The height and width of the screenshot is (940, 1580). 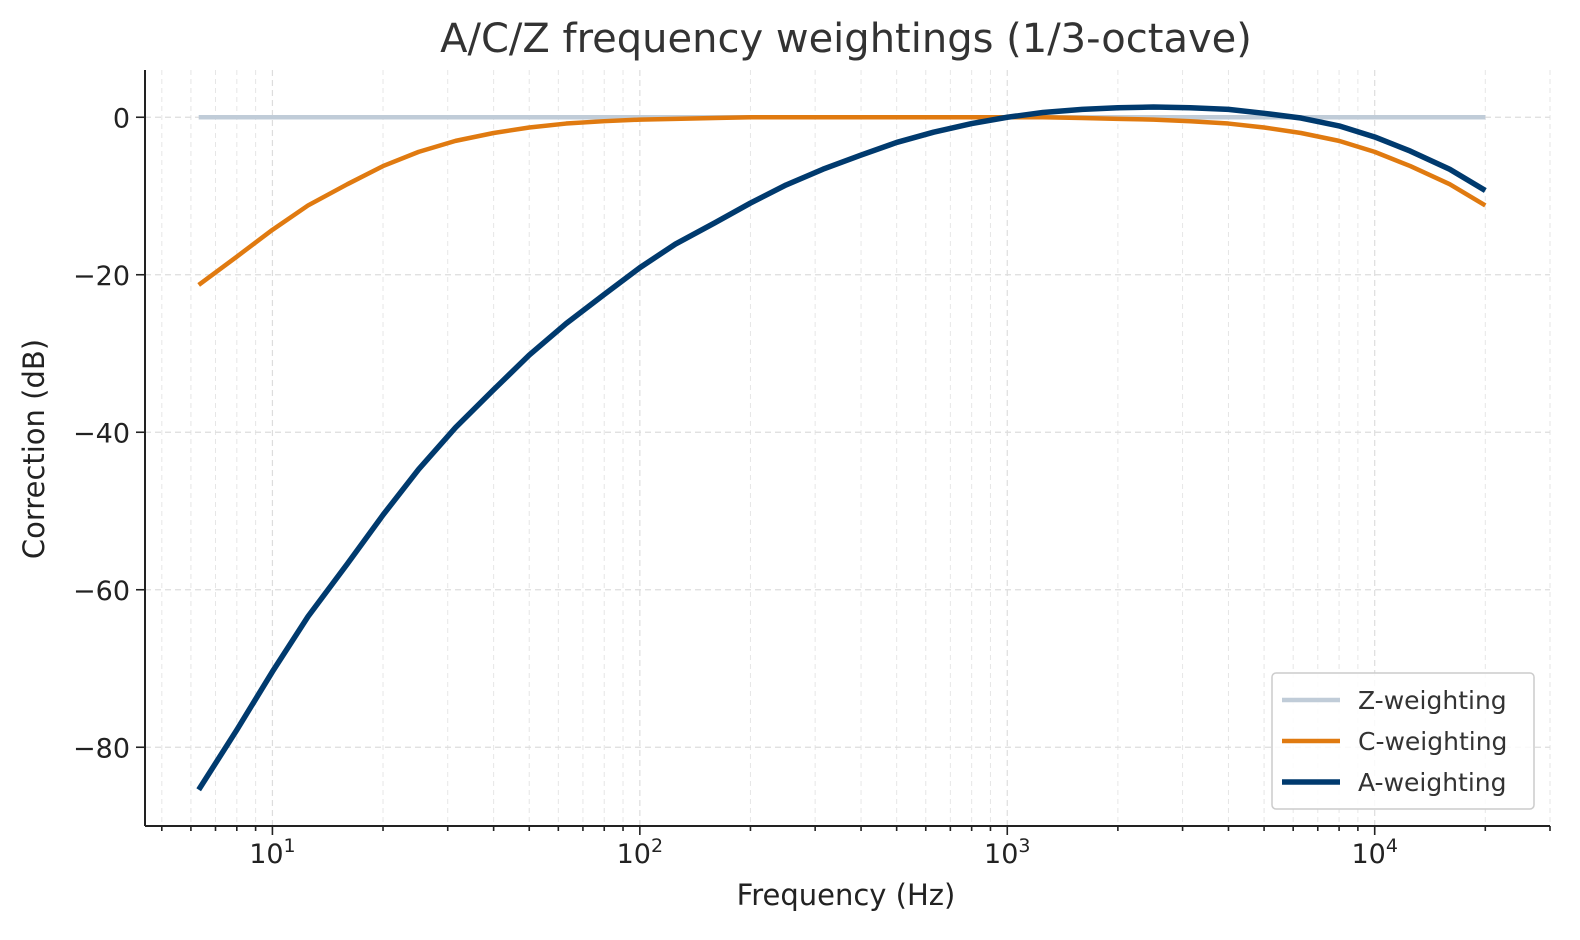 I want to click on y-tick-label: −20, so click(x=101, y=276).